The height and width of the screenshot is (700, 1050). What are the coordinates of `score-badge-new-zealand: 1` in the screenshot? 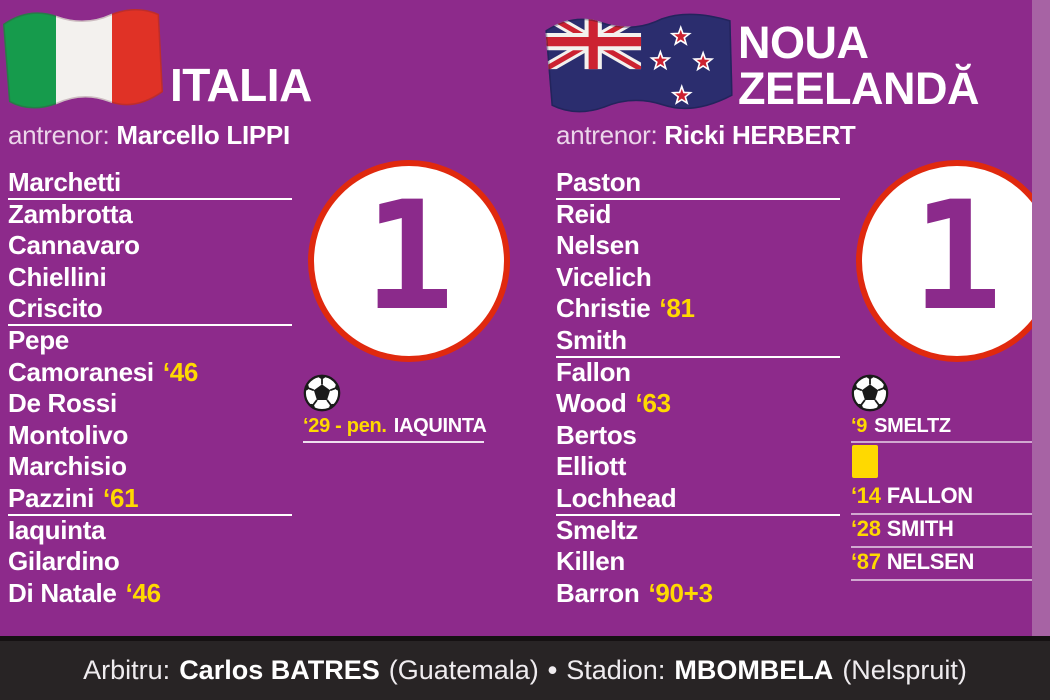 It's located at (953, 261).